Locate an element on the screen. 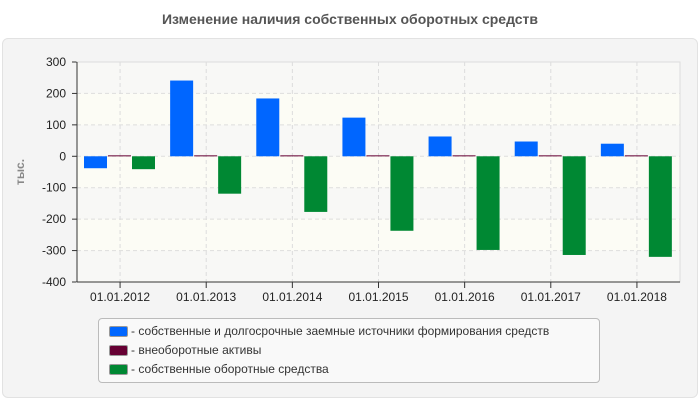  y-tick-label: 200 is located at coordinates (56, 93).